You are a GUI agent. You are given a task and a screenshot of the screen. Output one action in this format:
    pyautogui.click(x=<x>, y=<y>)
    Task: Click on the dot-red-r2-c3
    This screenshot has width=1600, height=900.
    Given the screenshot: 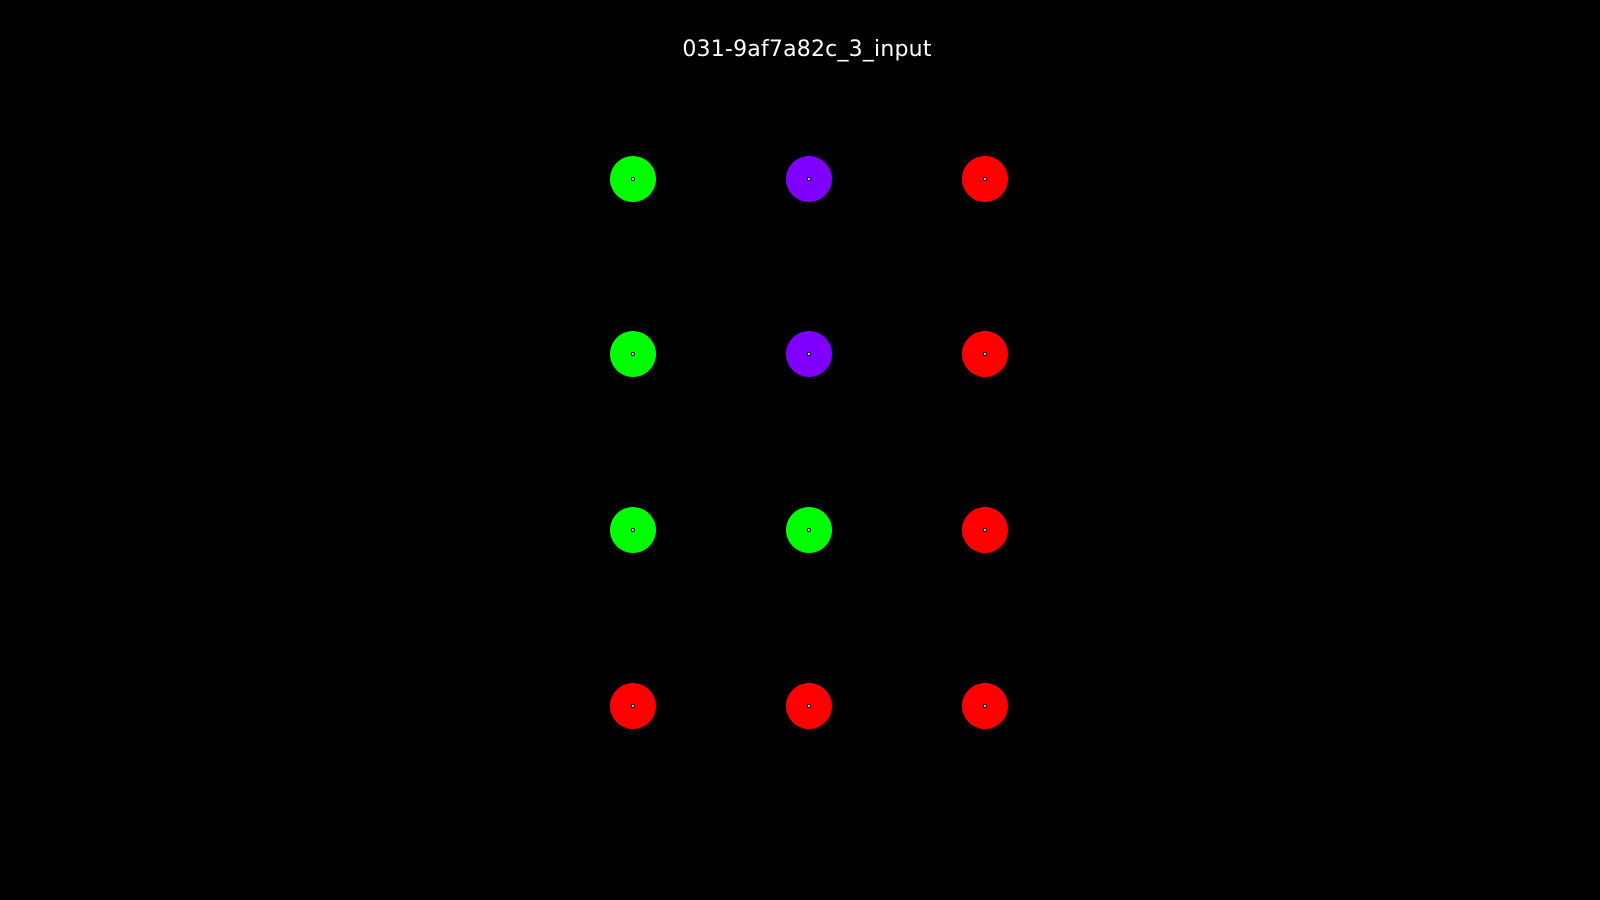 What is the action you would take?
    pyautogui.click(x=985, y=354)
    